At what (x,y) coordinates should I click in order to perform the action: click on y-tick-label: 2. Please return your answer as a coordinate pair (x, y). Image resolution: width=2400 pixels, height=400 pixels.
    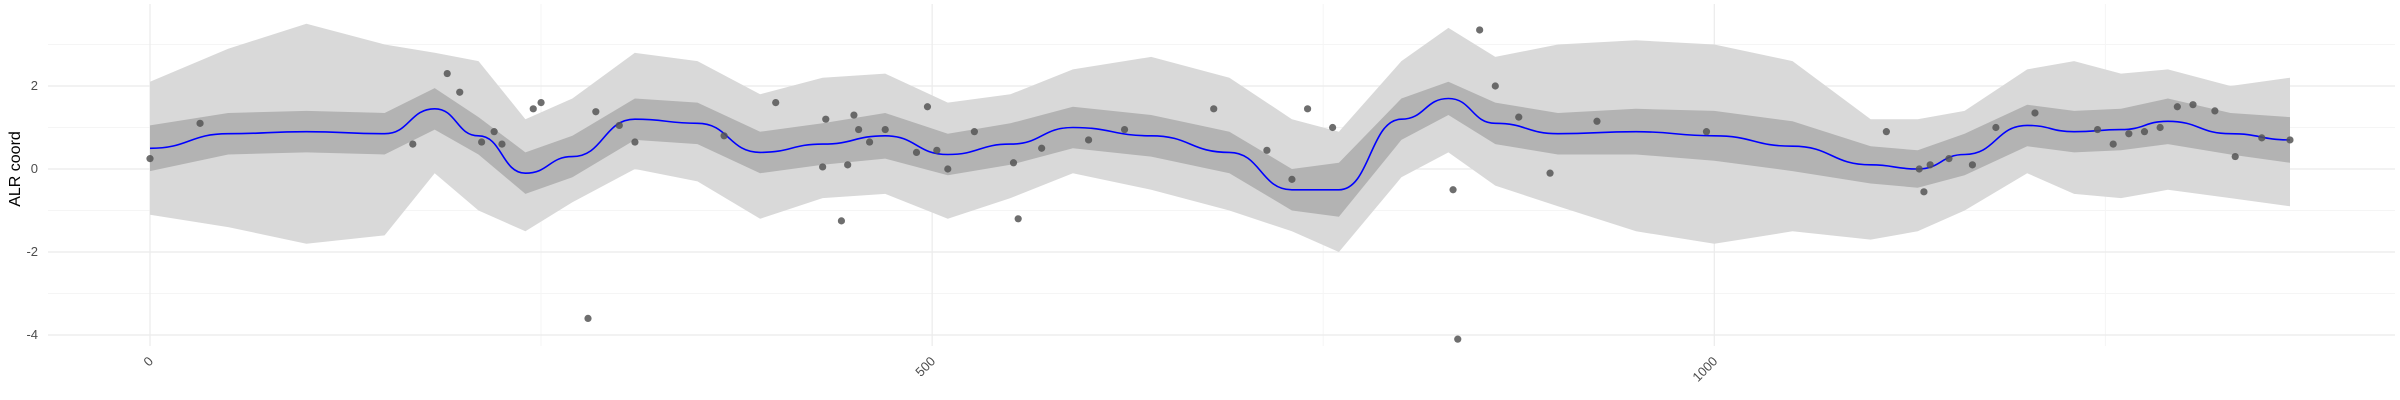
    Looking at the image, I should click on (34, 85).